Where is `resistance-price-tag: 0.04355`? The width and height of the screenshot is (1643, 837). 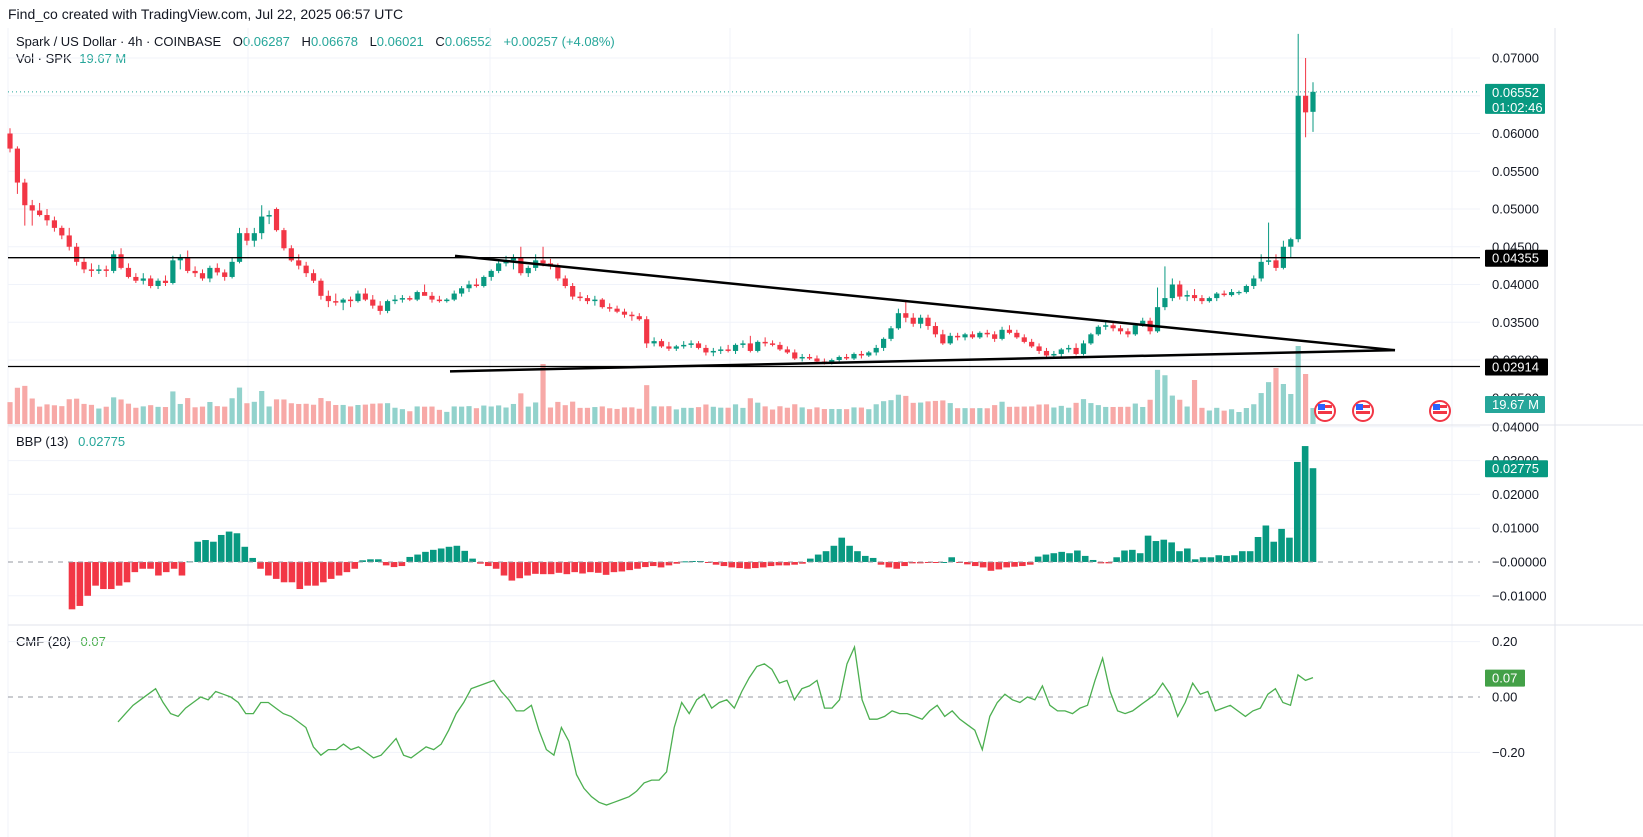
resistance-price-tag: 0.04355 is located at coordinates (1516, 258).